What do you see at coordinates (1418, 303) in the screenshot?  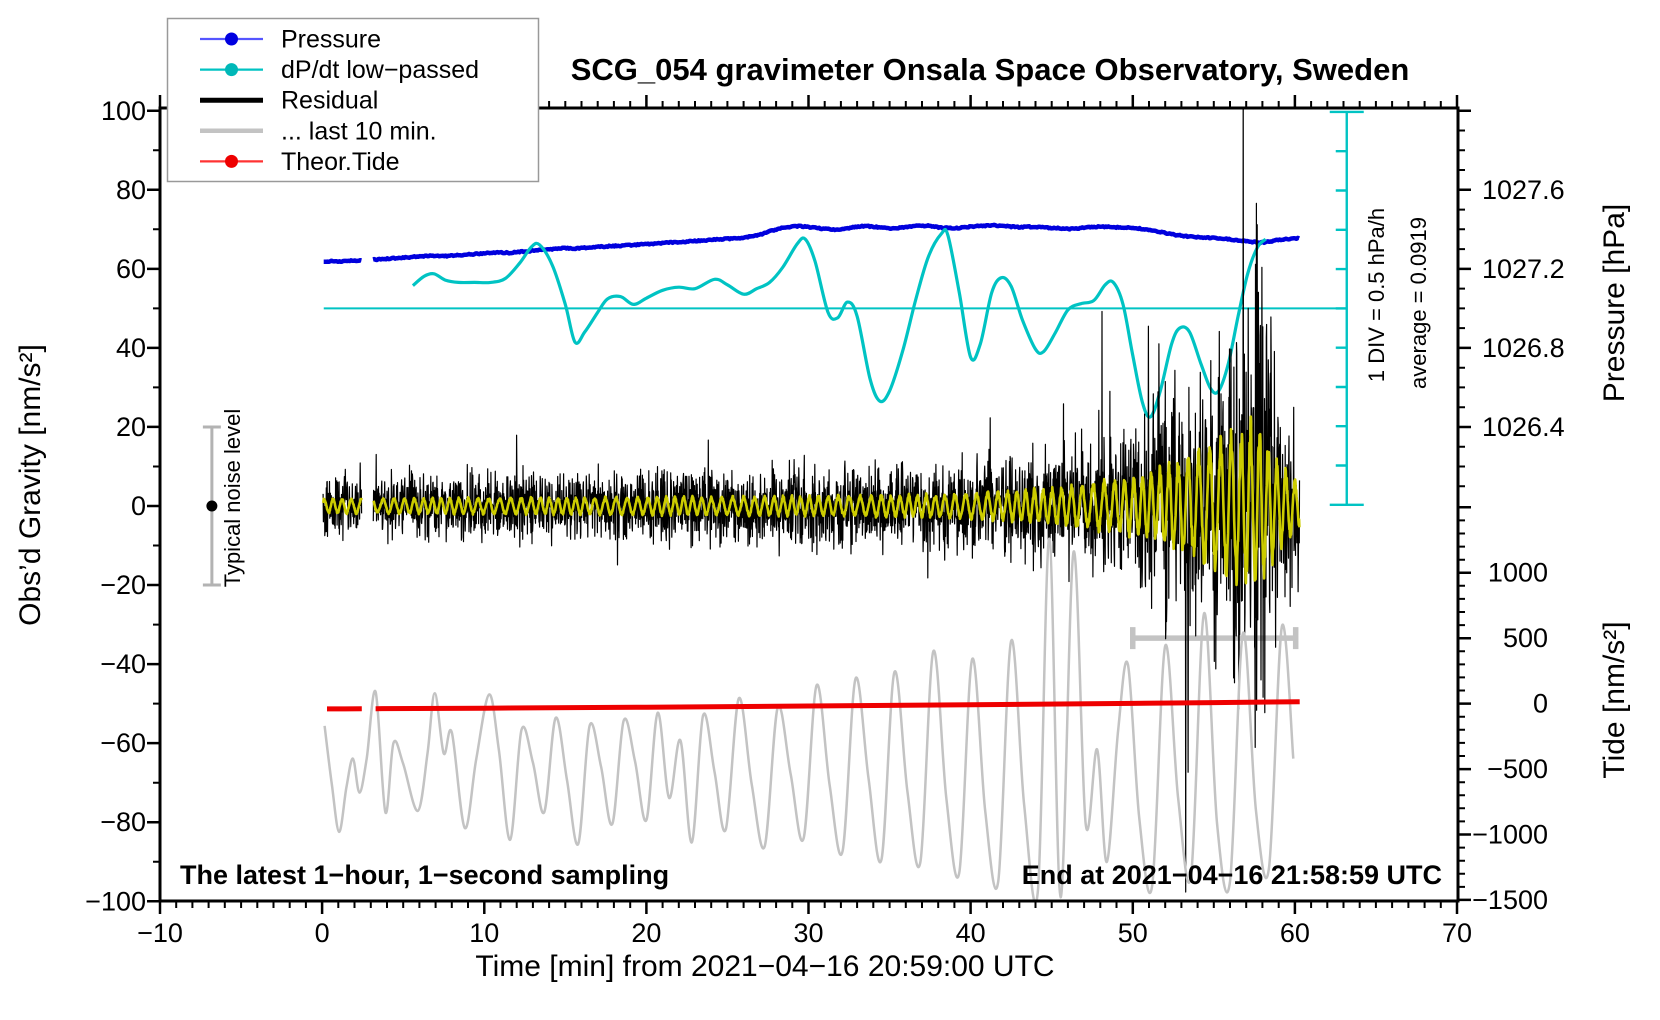 I see `average-label: average = 0.0919` at bounding box center [1418, 303].